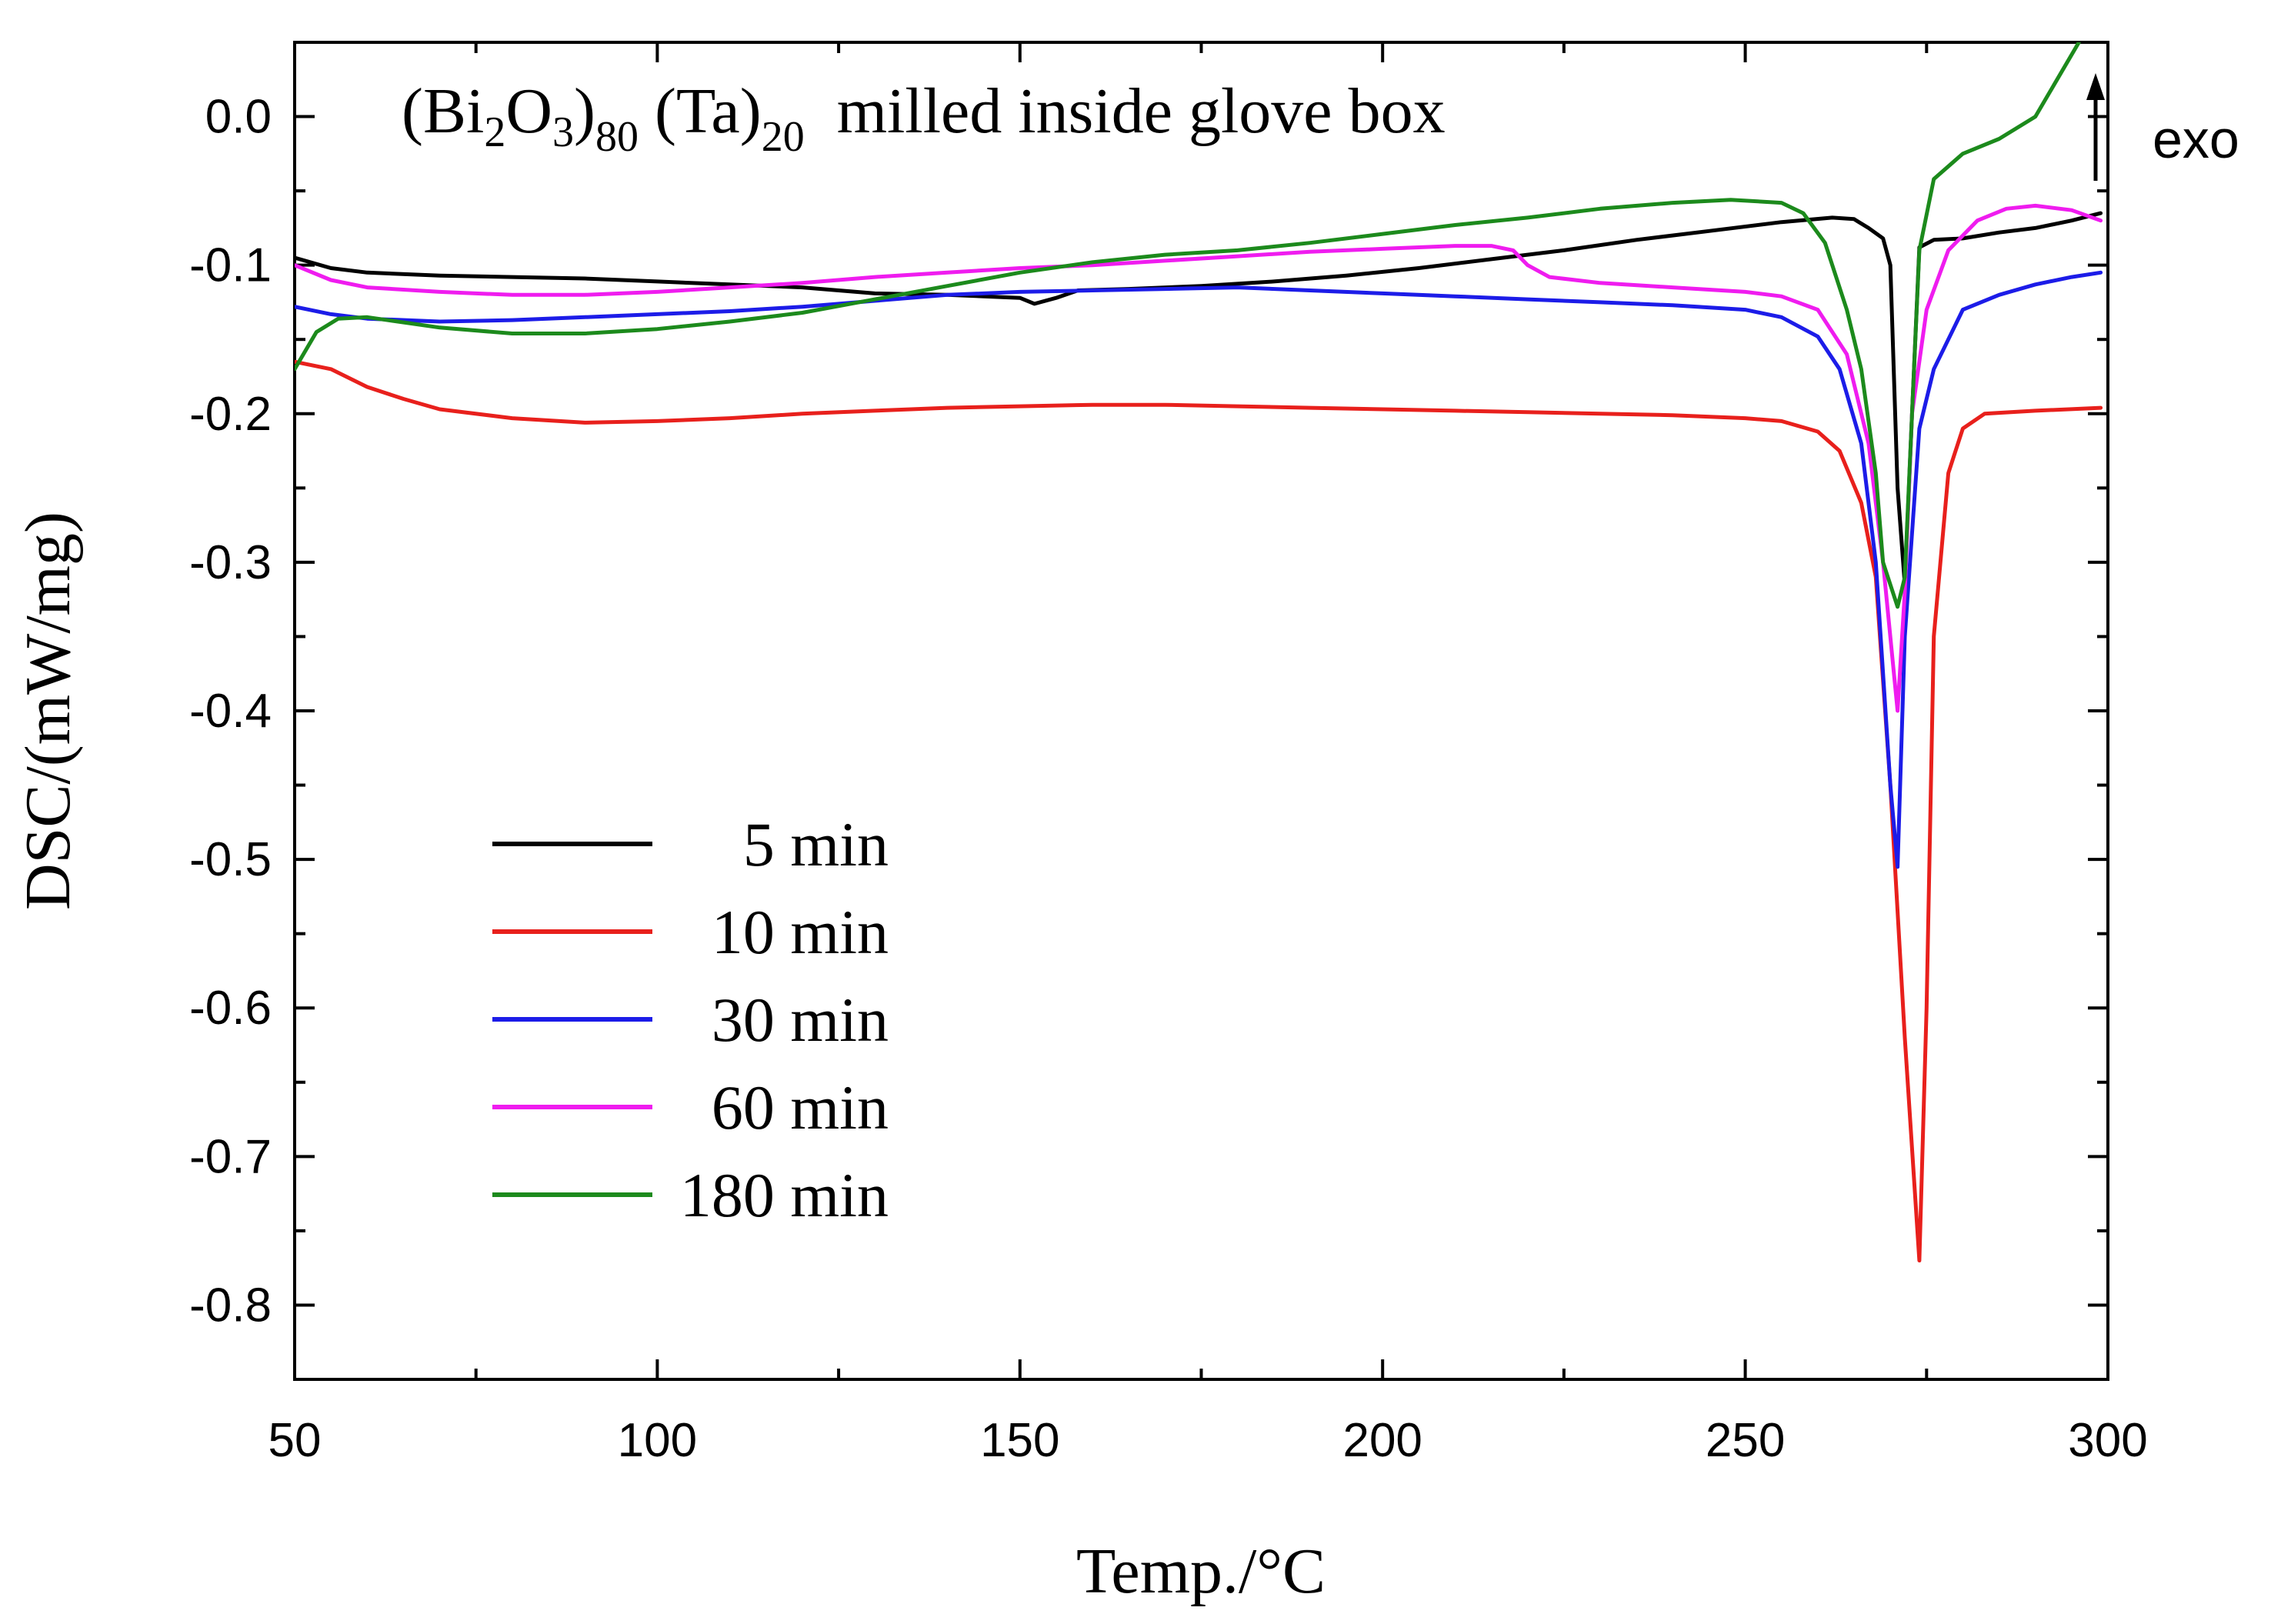  What do you see at coordinates (230, 562) in the screenshot?
I see `y-tick-label: -0.3` at bounding box center [230, 562].